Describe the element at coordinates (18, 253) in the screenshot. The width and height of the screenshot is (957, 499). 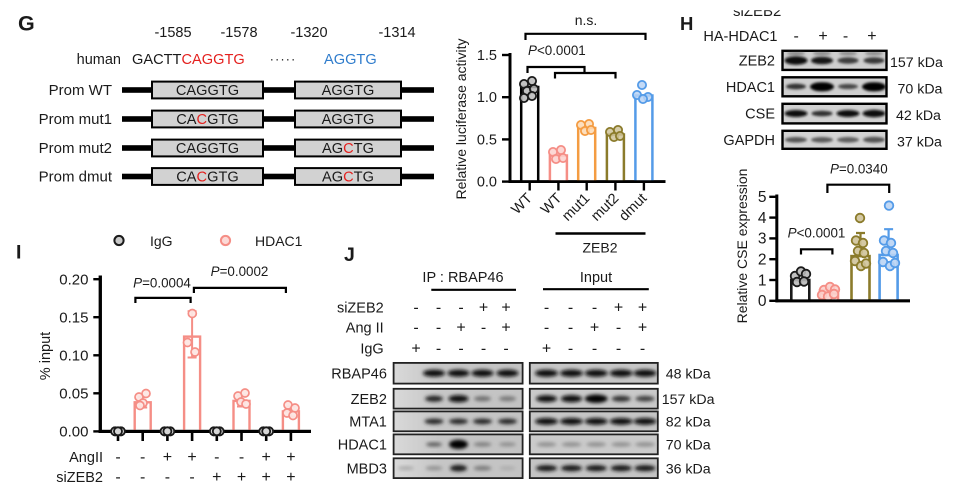
I see `svg-text: I` at that location.